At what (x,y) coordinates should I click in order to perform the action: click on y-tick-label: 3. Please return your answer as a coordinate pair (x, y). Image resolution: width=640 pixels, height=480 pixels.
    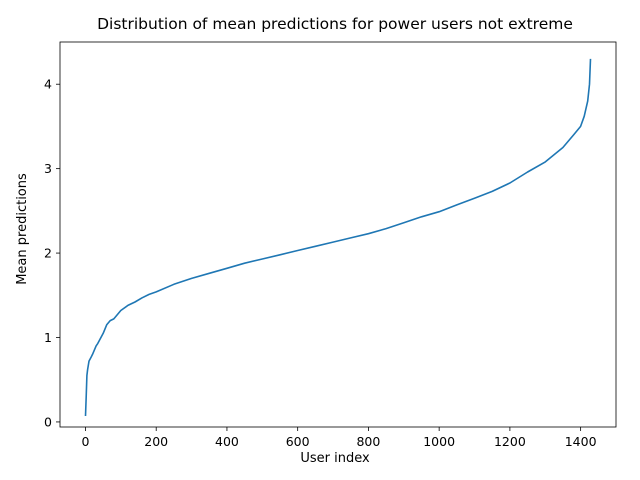
    Looking at the image, I should click on (48, 168).